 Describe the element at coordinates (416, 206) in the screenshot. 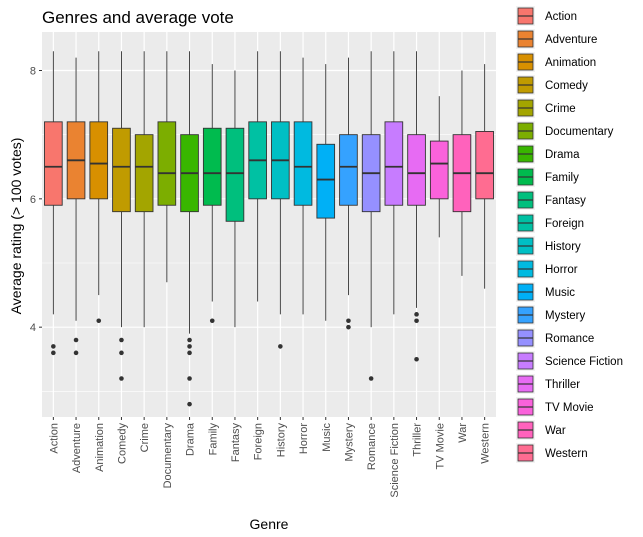

I see `box-thriller` at that location.